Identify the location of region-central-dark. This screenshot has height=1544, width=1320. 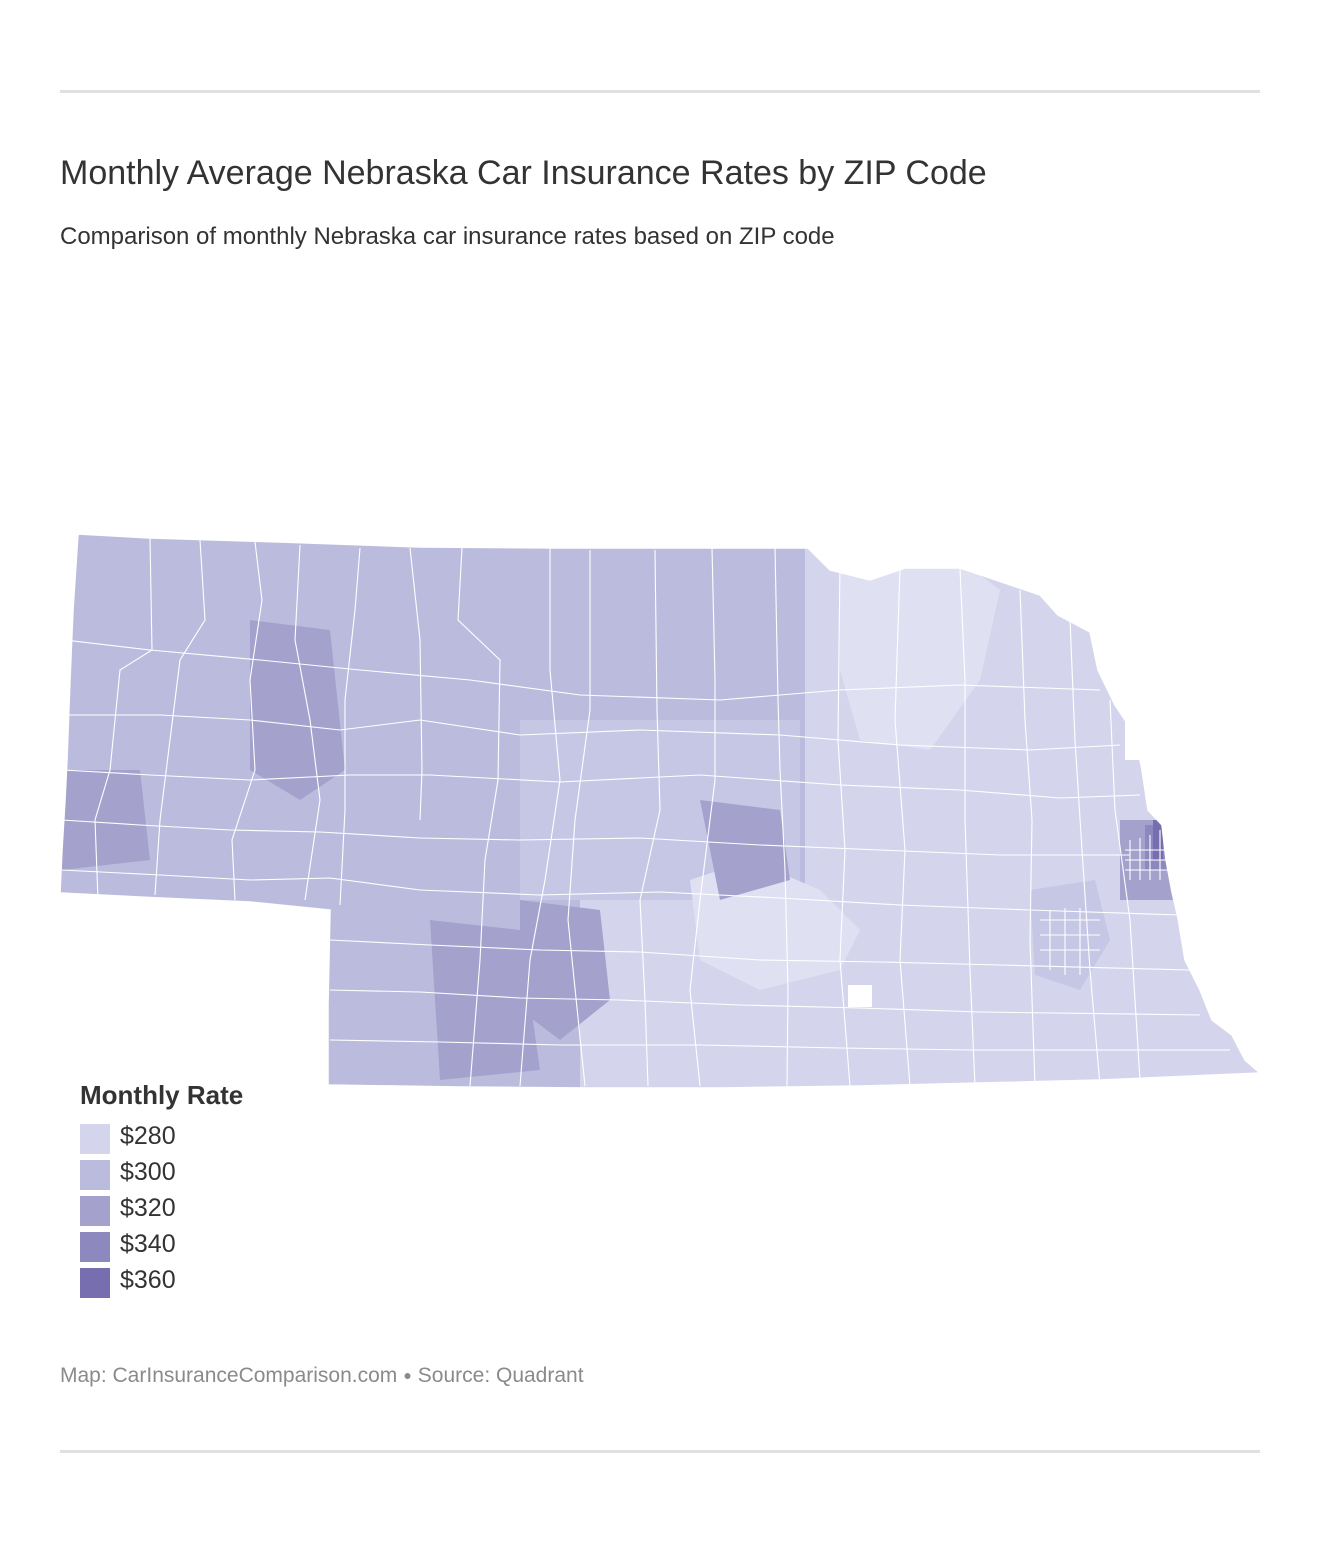
(745, 850).